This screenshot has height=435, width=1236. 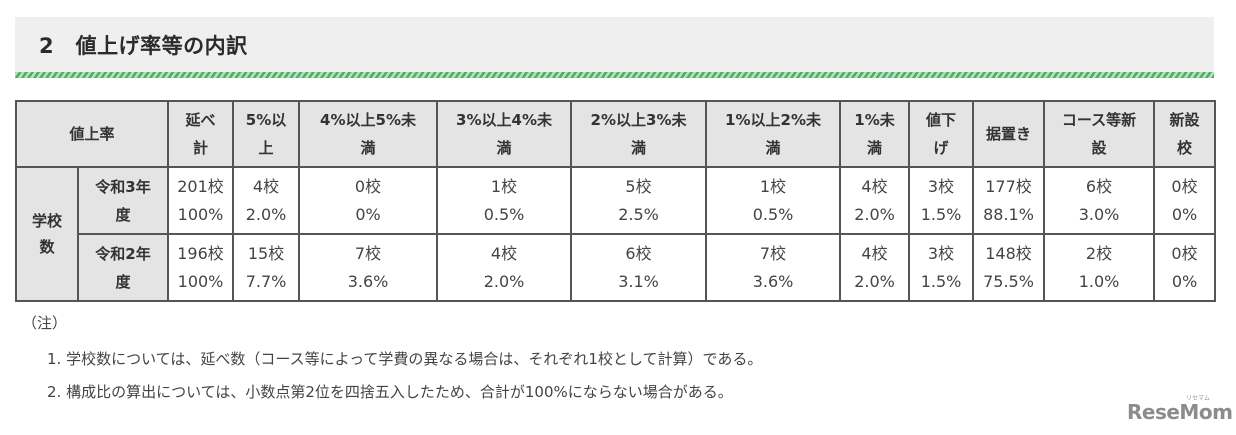 I want to click on column-header: 延べ計, so click(x=201, y=134).